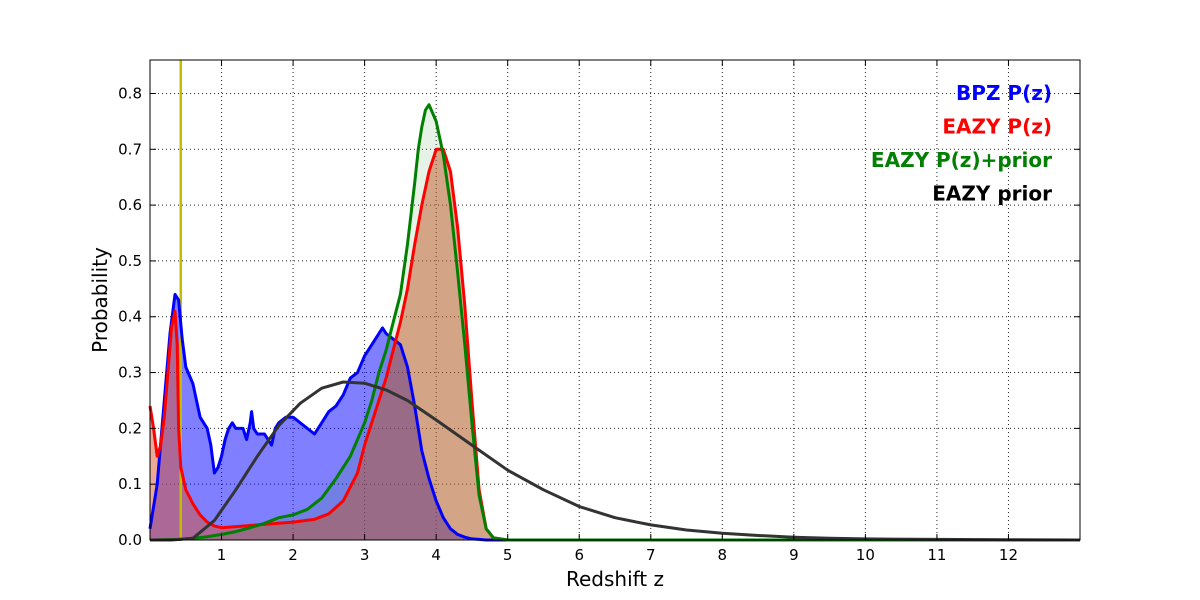 Image resolution: width=1200 pixels, height=600 pixels. Describe the element at coordinates (130, 149) in the screenshot. I see `y-tick-label: 0.7` at that location.